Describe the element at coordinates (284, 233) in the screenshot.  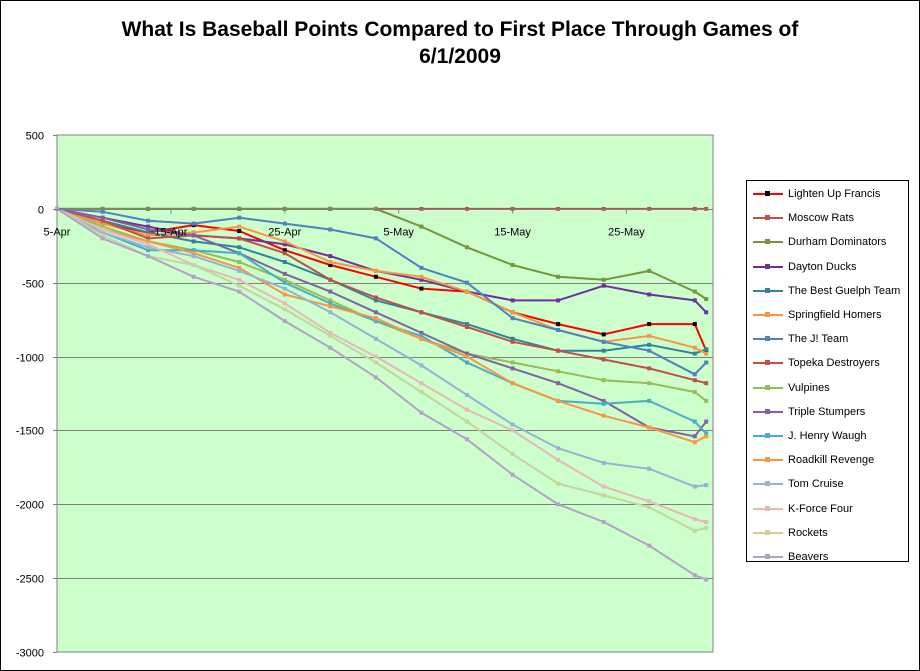
I see `x-tick-label: 25-Apr` at that location.